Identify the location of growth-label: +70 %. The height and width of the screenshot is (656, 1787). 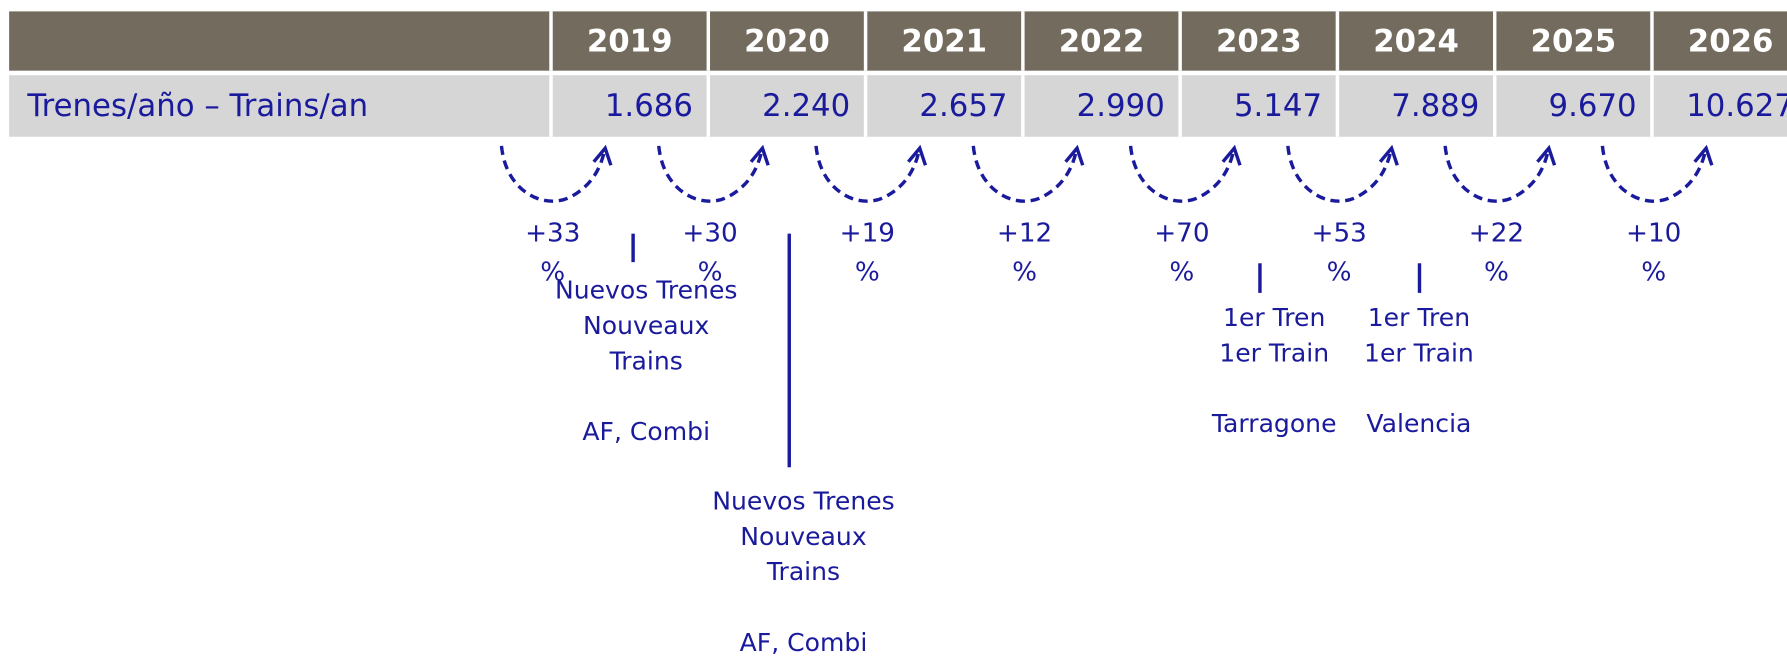
(1182, 253).